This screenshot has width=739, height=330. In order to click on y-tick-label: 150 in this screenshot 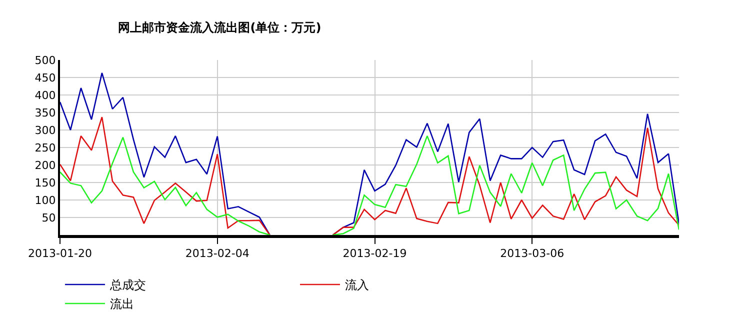, I will do `click(45, 183)`.